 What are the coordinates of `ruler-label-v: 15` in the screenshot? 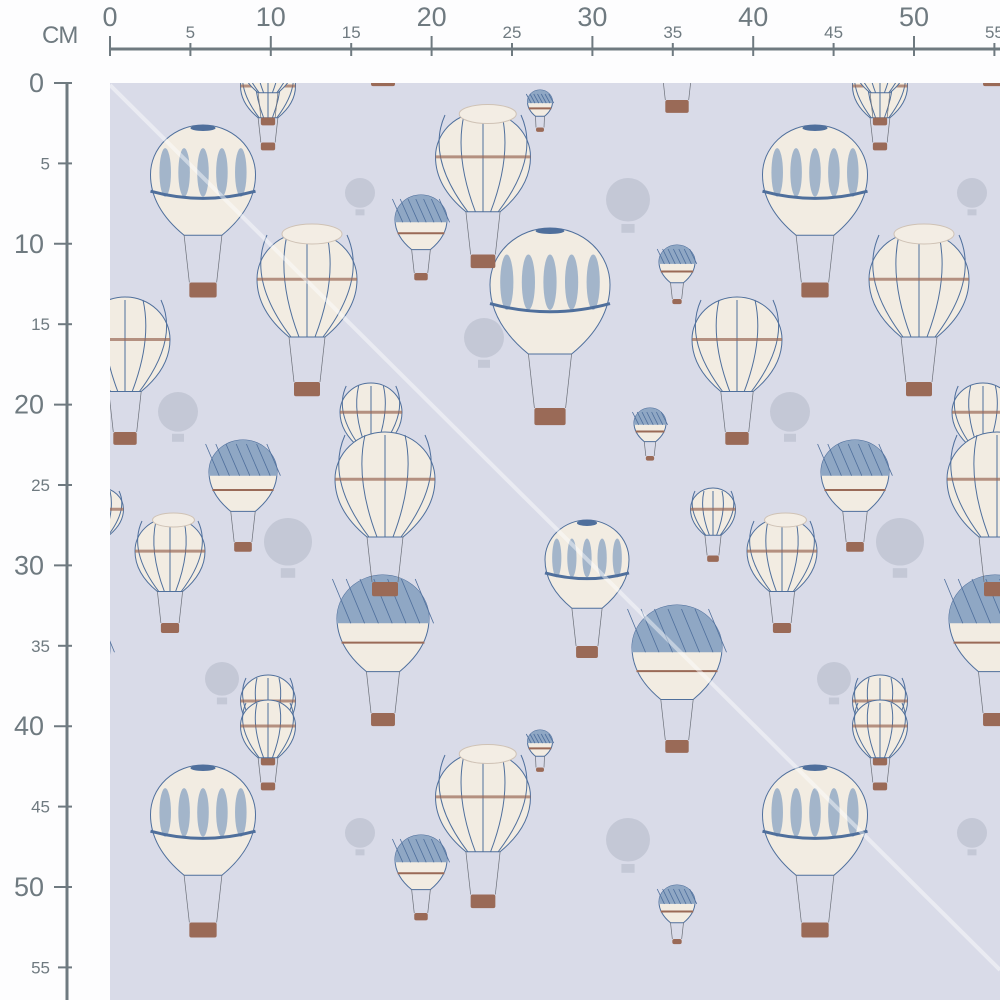 It's located at (40, 324).